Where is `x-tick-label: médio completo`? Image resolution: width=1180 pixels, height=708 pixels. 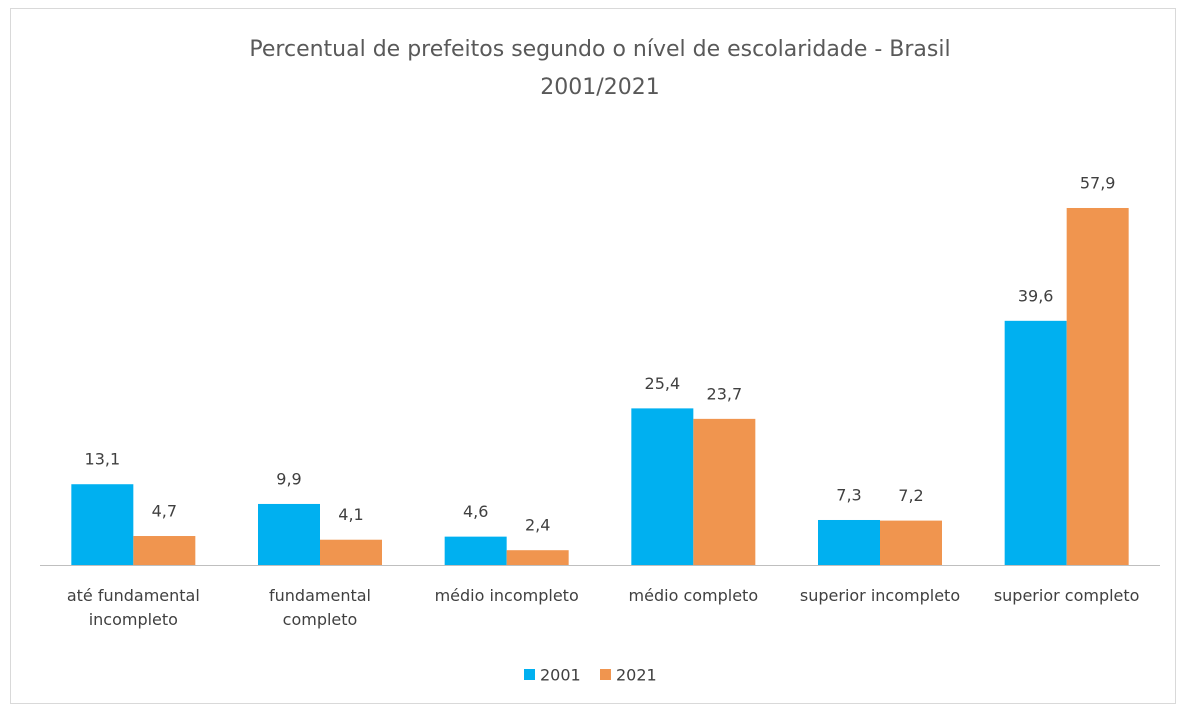
x-tick-label: médio completo is located at coordinates (693, 595).